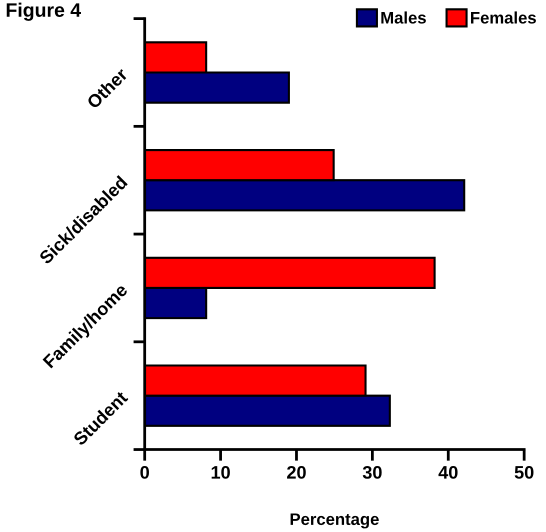  Describe the element at coordinates (448, 472) in the screenshot. I see `x-tick-label: 40` at that location.